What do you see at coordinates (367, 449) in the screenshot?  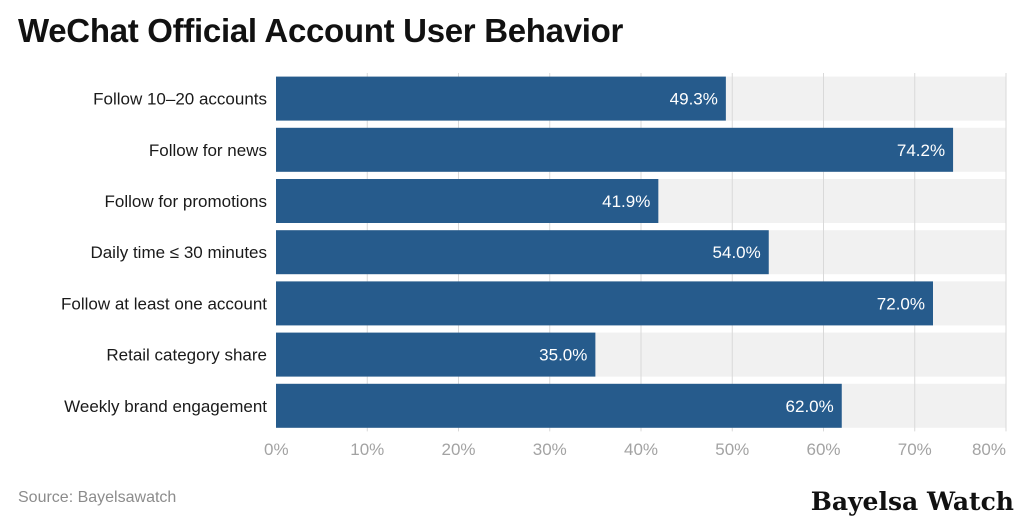 I see `x-tick-label: 10%` at bounding box center [367, 449].